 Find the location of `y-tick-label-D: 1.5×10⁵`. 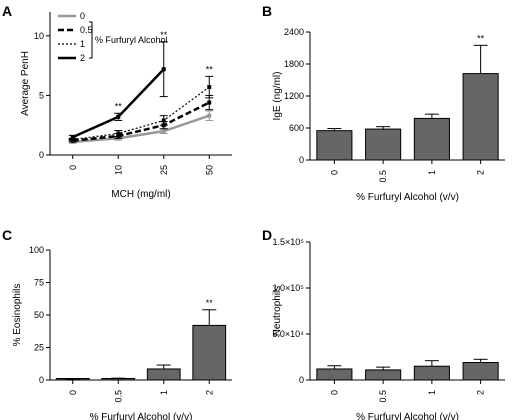

y-tick-label-D: 1.5×10⁵ is located at coordinates (288, 242).